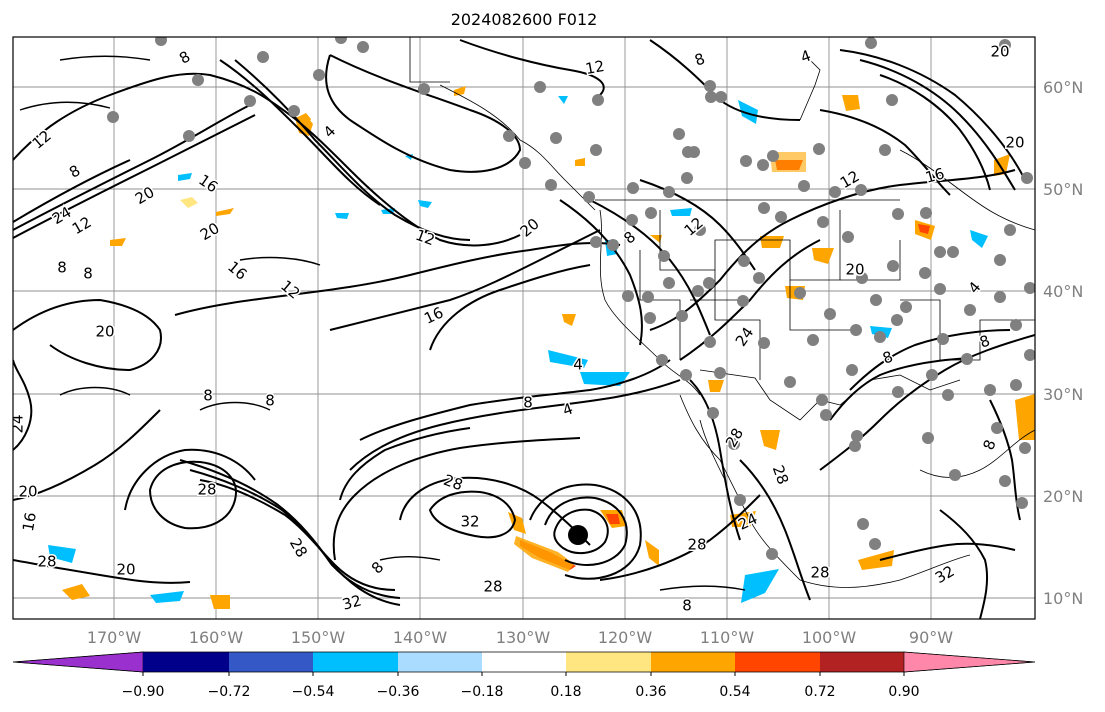 Image resolution: width=1105 pixels, height=712 pixels. Describe the element at coordinates (903, 692) in the screenshot. I see `colorbar-tick-label: 0.90` at that location.